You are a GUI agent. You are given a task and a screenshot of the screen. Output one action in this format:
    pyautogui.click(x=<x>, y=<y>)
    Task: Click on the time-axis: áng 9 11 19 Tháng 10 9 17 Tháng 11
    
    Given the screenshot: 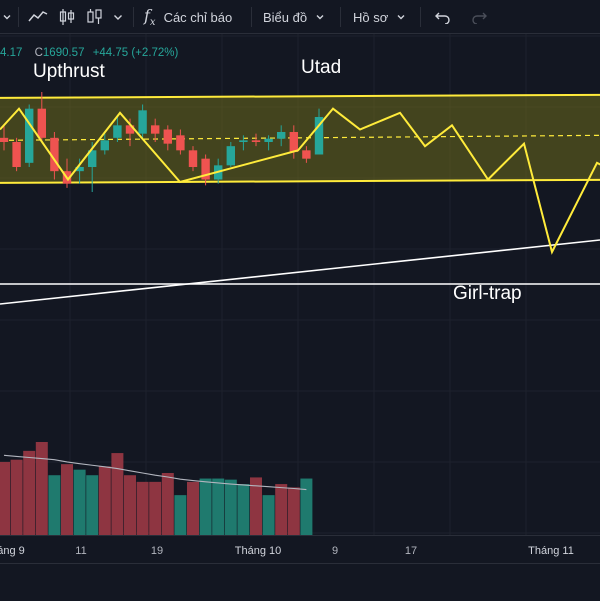 What is the action you would take?
    pyautogui.click(x=300, y=549)
    